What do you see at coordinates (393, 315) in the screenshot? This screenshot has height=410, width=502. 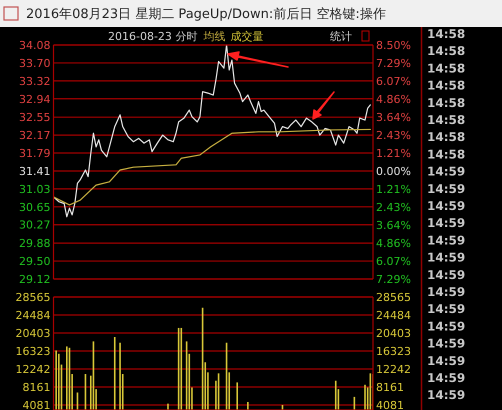 I see `y2-tick-label: 24484` at bounding box center [393, 315].